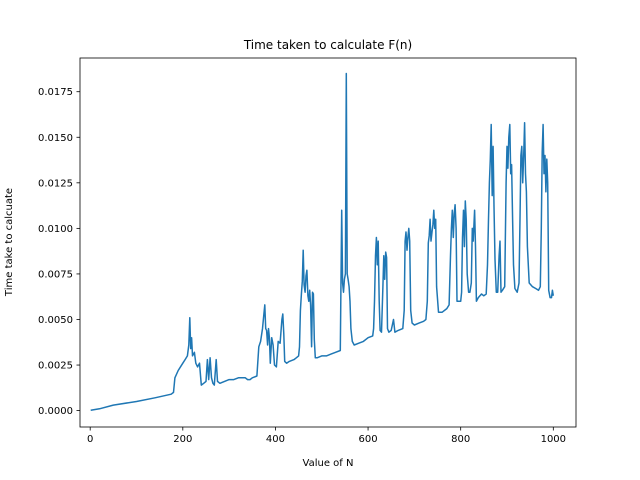 The height and width of the screenshot is (480, 640). What do you see at coordinates (55, 274) in the screenshot?
I see `y-tick-label: 0.0075` at bounding box center [55, 274].